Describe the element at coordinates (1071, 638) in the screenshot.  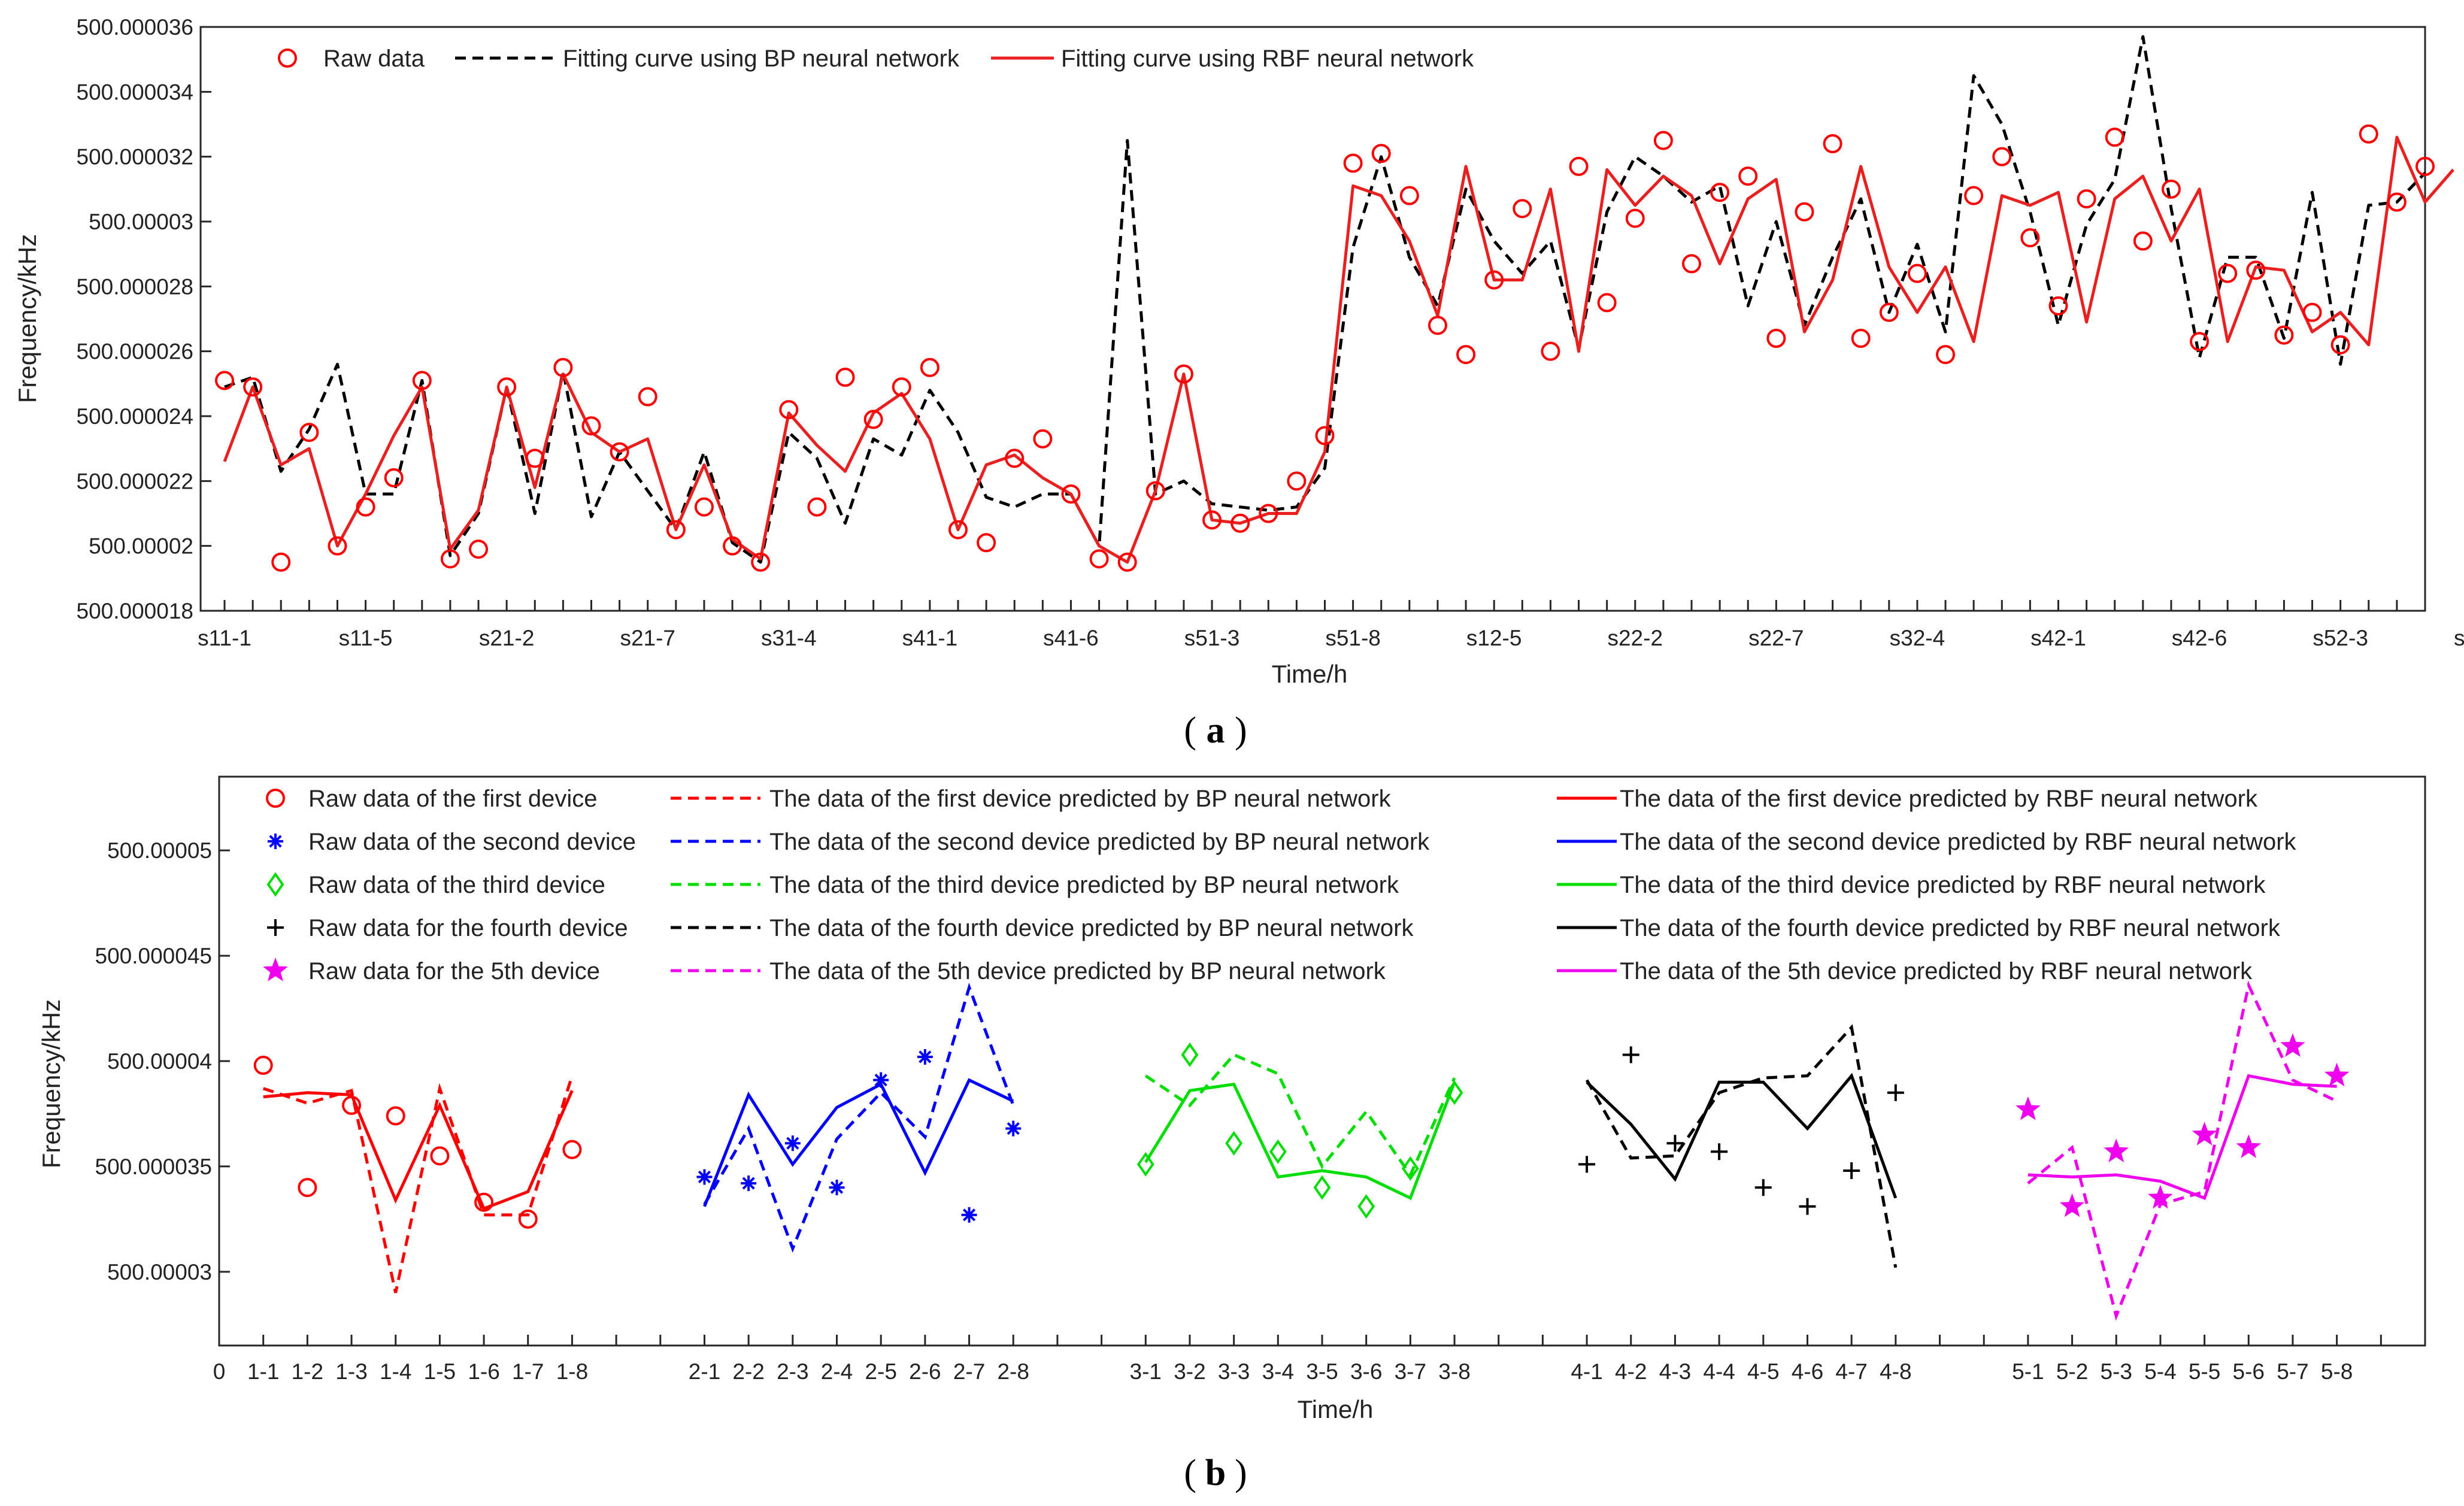
I see `panel-a-x-tick-label: s41-6` at that location.